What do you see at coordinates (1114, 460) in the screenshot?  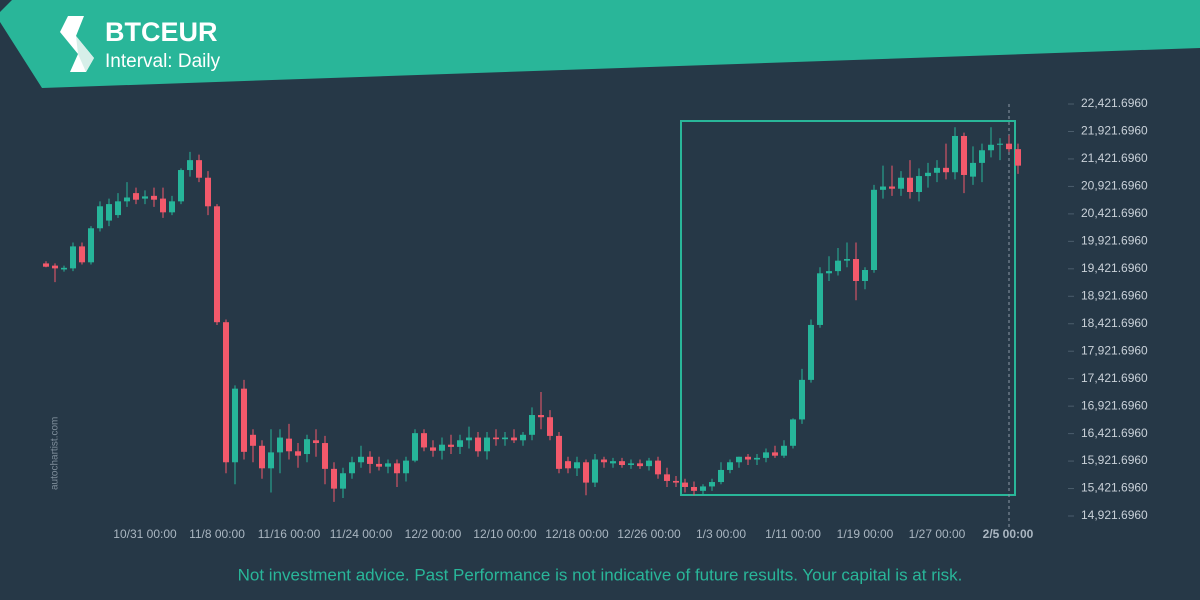 I see `y-tick-label: 15,921.6960` at bounding box center [1114, 460].